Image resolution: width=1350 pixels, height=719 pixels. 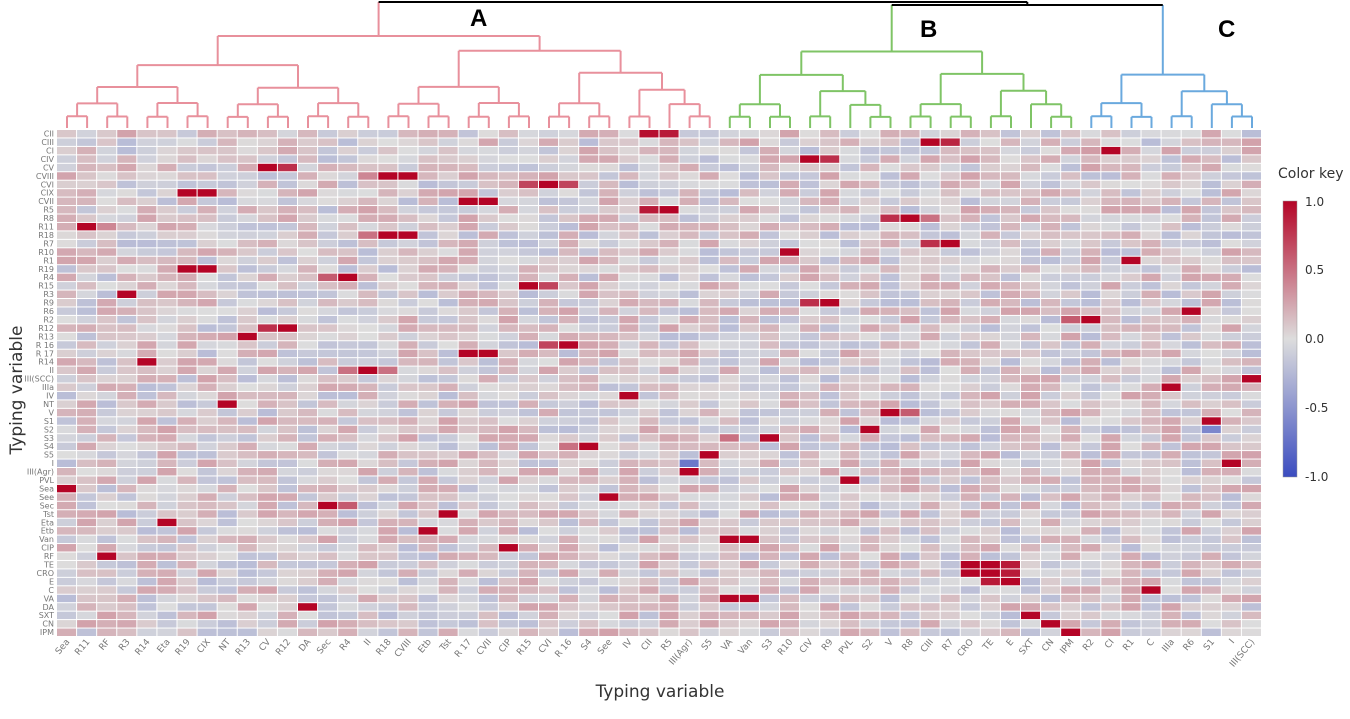 What do you see at coordinates (49, 134) in the screenshot?
I see `y-tick-label: CII` at bounding box center [49, 134].